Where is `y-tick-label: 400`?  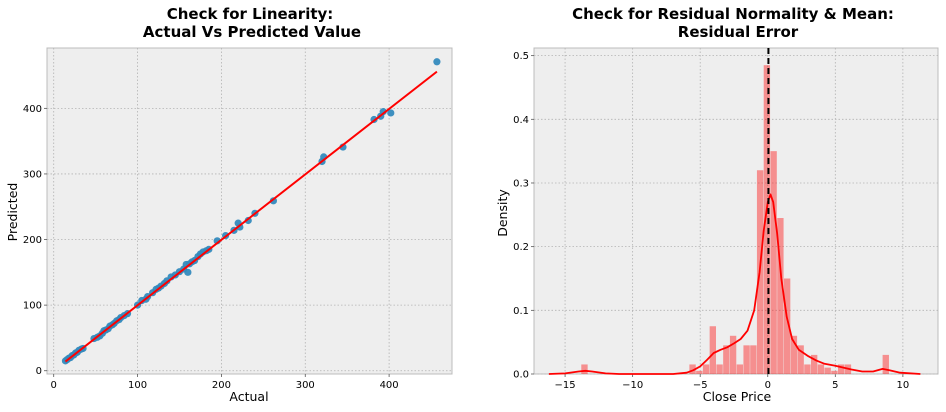 y-tick-label: 400 is located at coordinates (32, 109).